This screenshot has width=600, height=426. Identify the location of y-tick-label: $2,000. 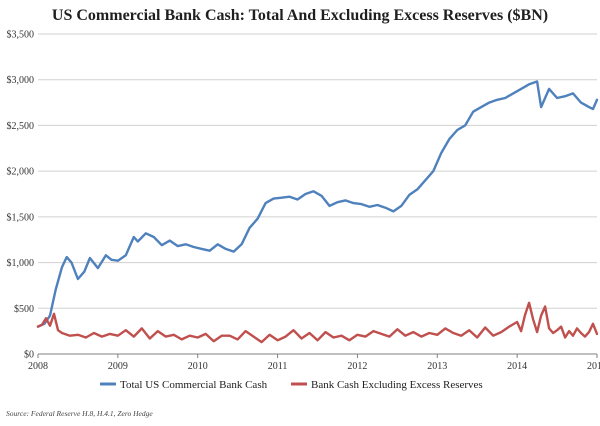
(21, 172).